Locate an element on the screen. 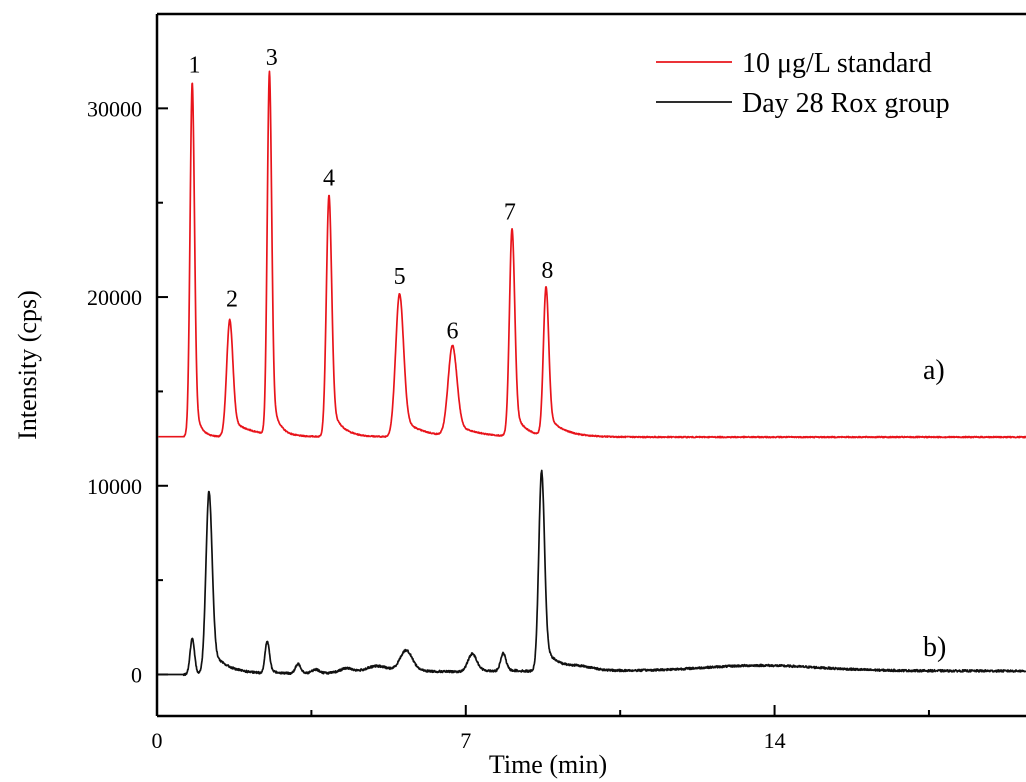  trace-labels: a) b) is located at coordinates (934, 509).